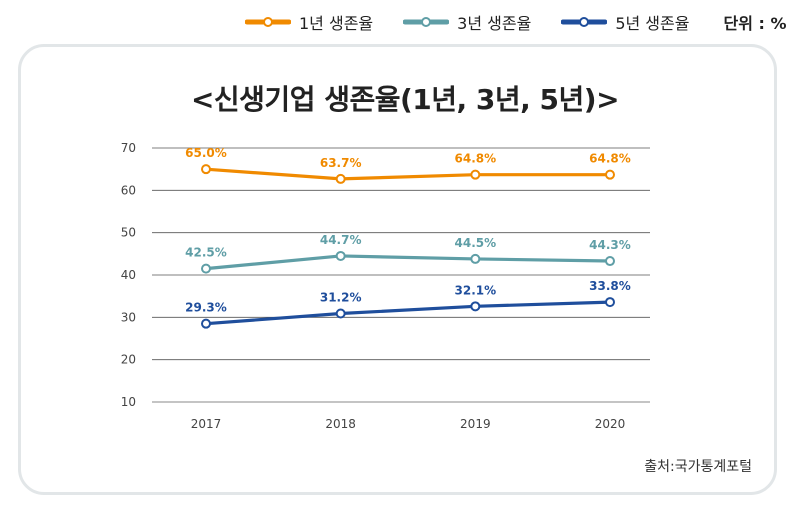 The width and height of the screenshot is (810, 517). Describe the element at coordinates (268, 22) in the screenshot. I see `legend-marker-1yr-icon` at that location.